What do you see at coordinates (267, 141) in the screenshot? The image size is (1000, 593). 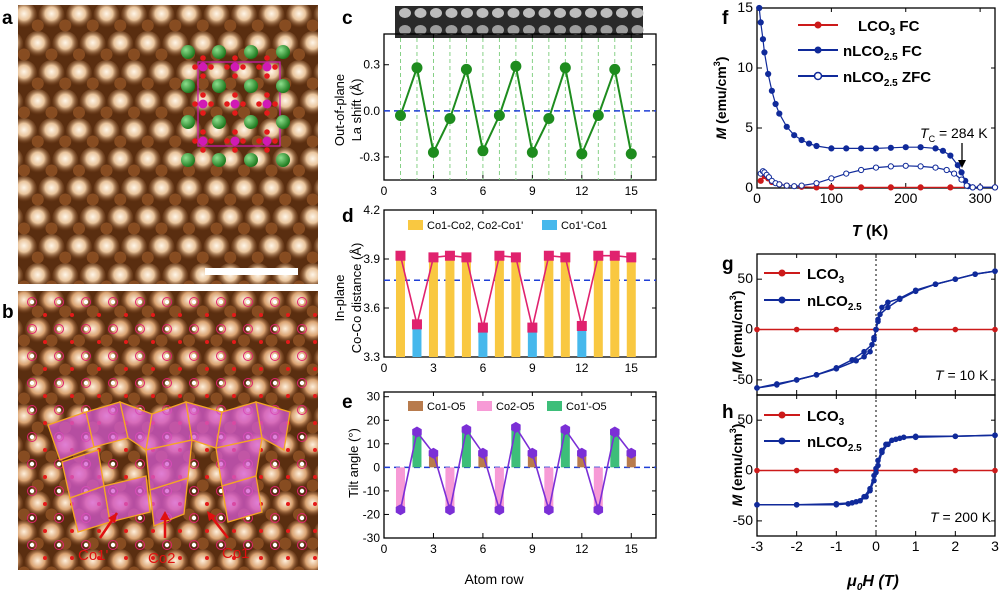 I see `co-atom` at bounding box center [267, 141].